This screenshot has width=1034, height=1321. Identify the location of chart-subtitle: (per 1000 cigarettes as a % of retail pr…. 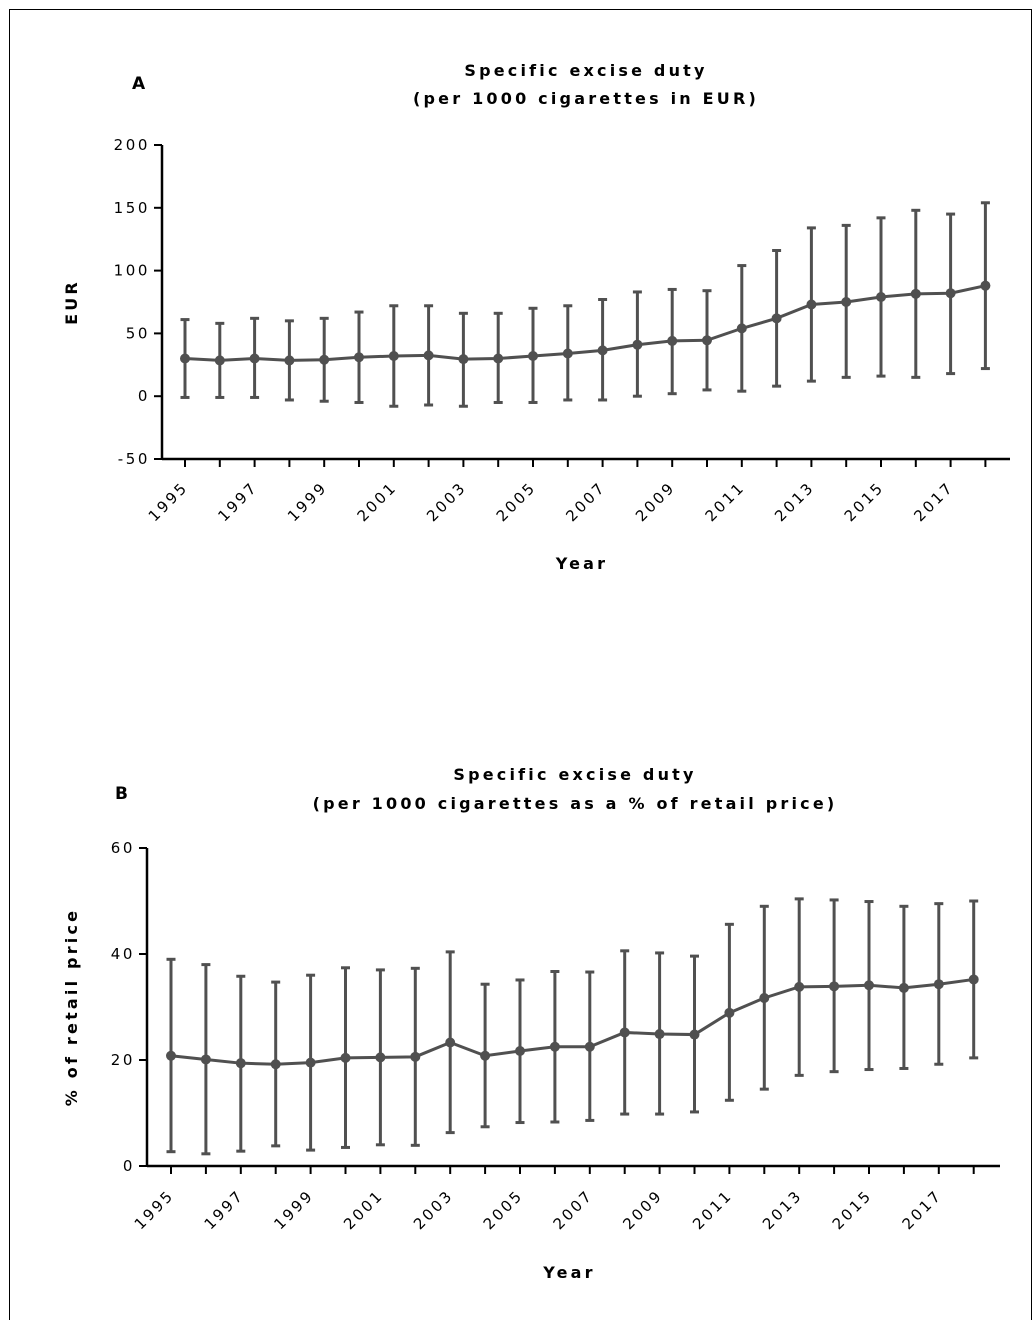
(575, 803).